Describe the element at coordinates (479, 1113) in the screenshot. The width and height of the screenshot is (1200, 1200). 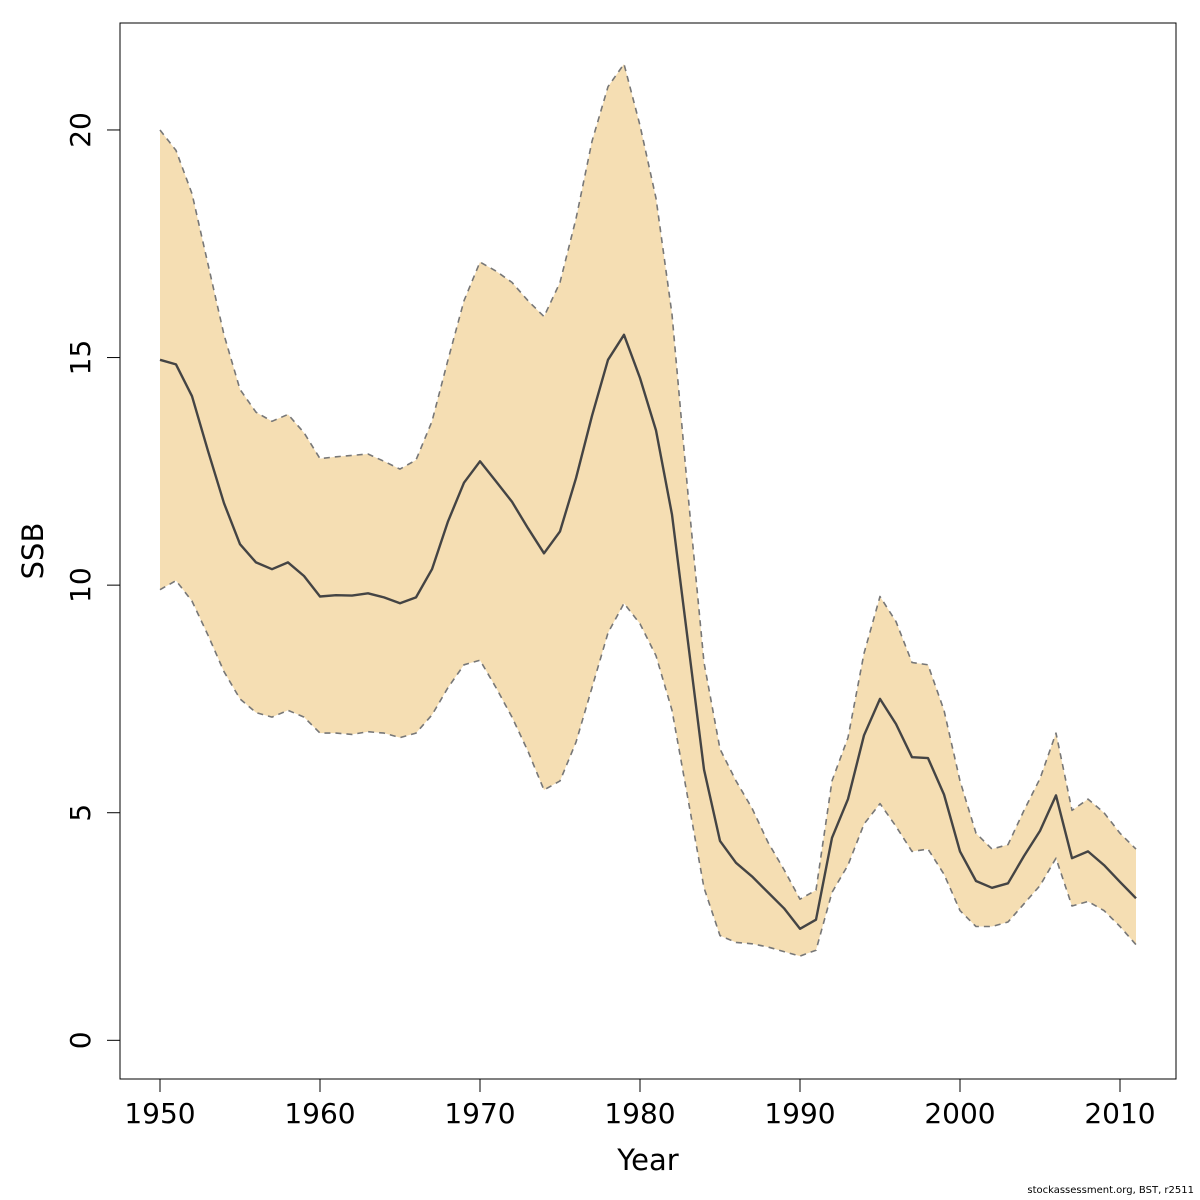
I see `x-tick-label: 1970` at that location.